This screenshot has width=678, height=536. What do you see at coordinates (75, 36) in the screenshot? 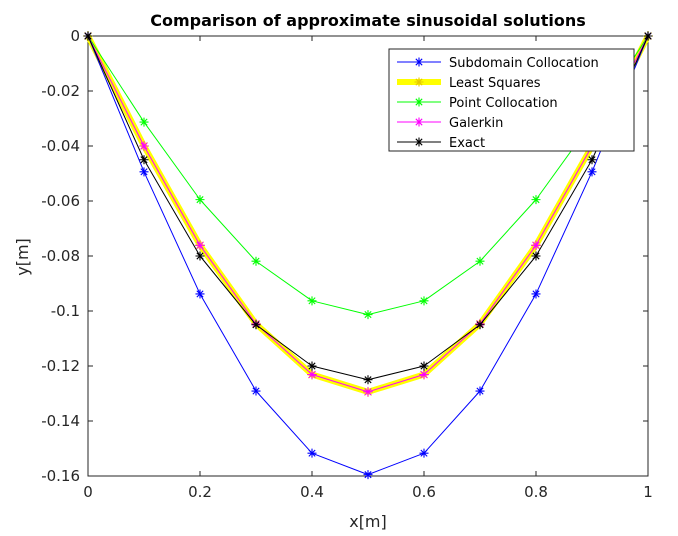
I see `y-tick-label: 0` at bounding box center [75, 36].